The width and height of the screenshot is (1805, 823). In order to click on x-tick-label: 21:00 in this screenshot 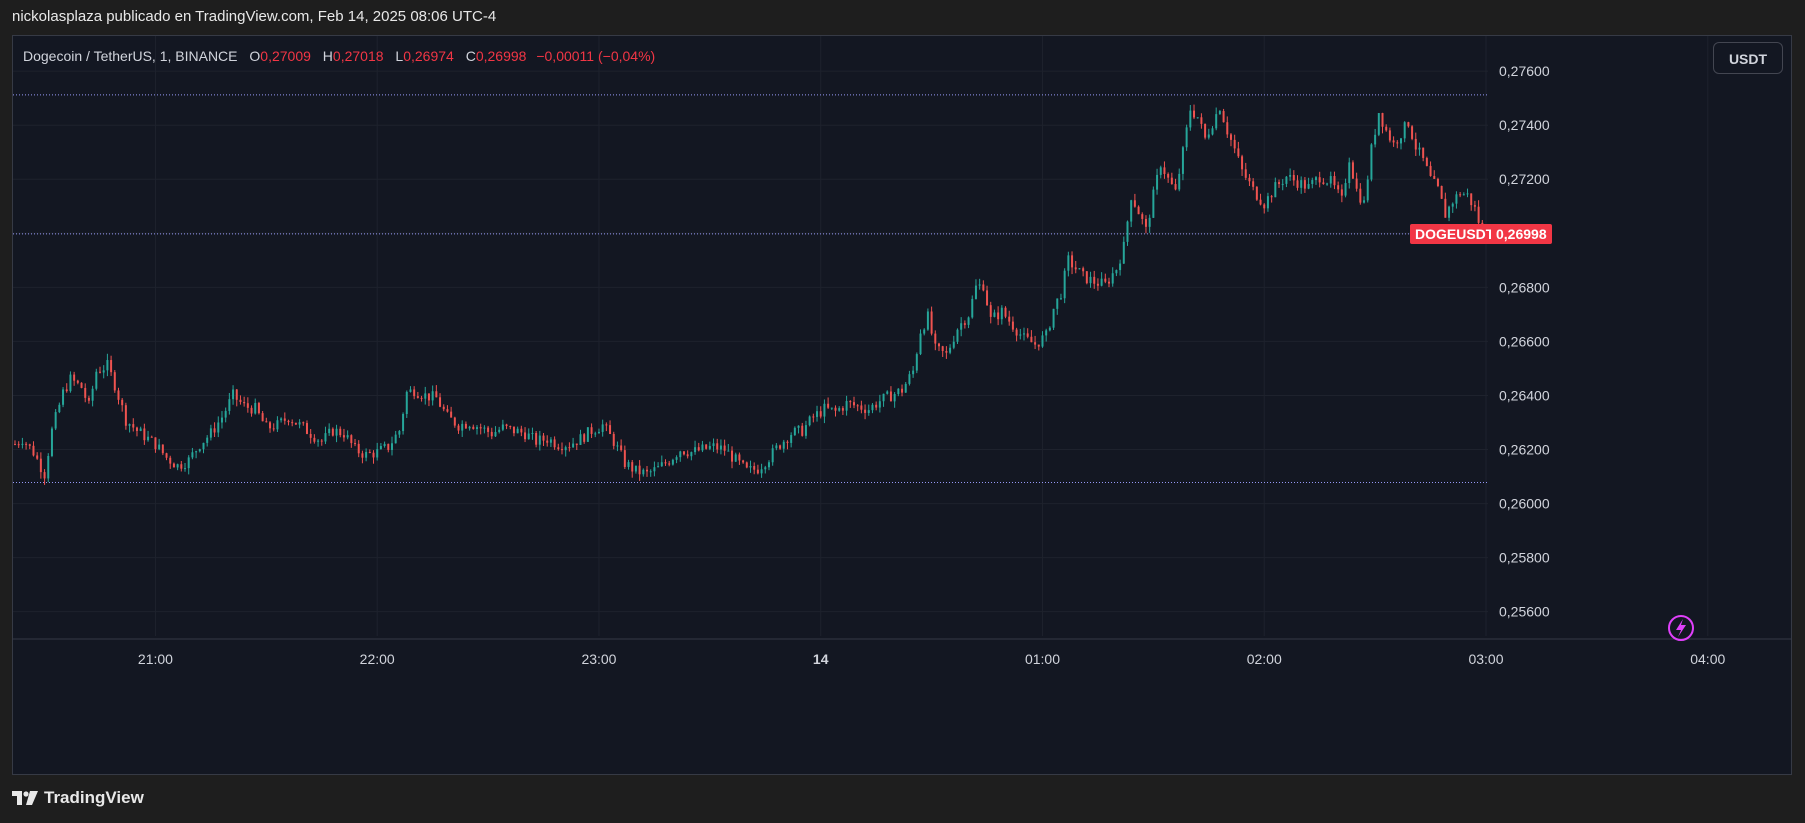, I will do `click(155, 659)`.